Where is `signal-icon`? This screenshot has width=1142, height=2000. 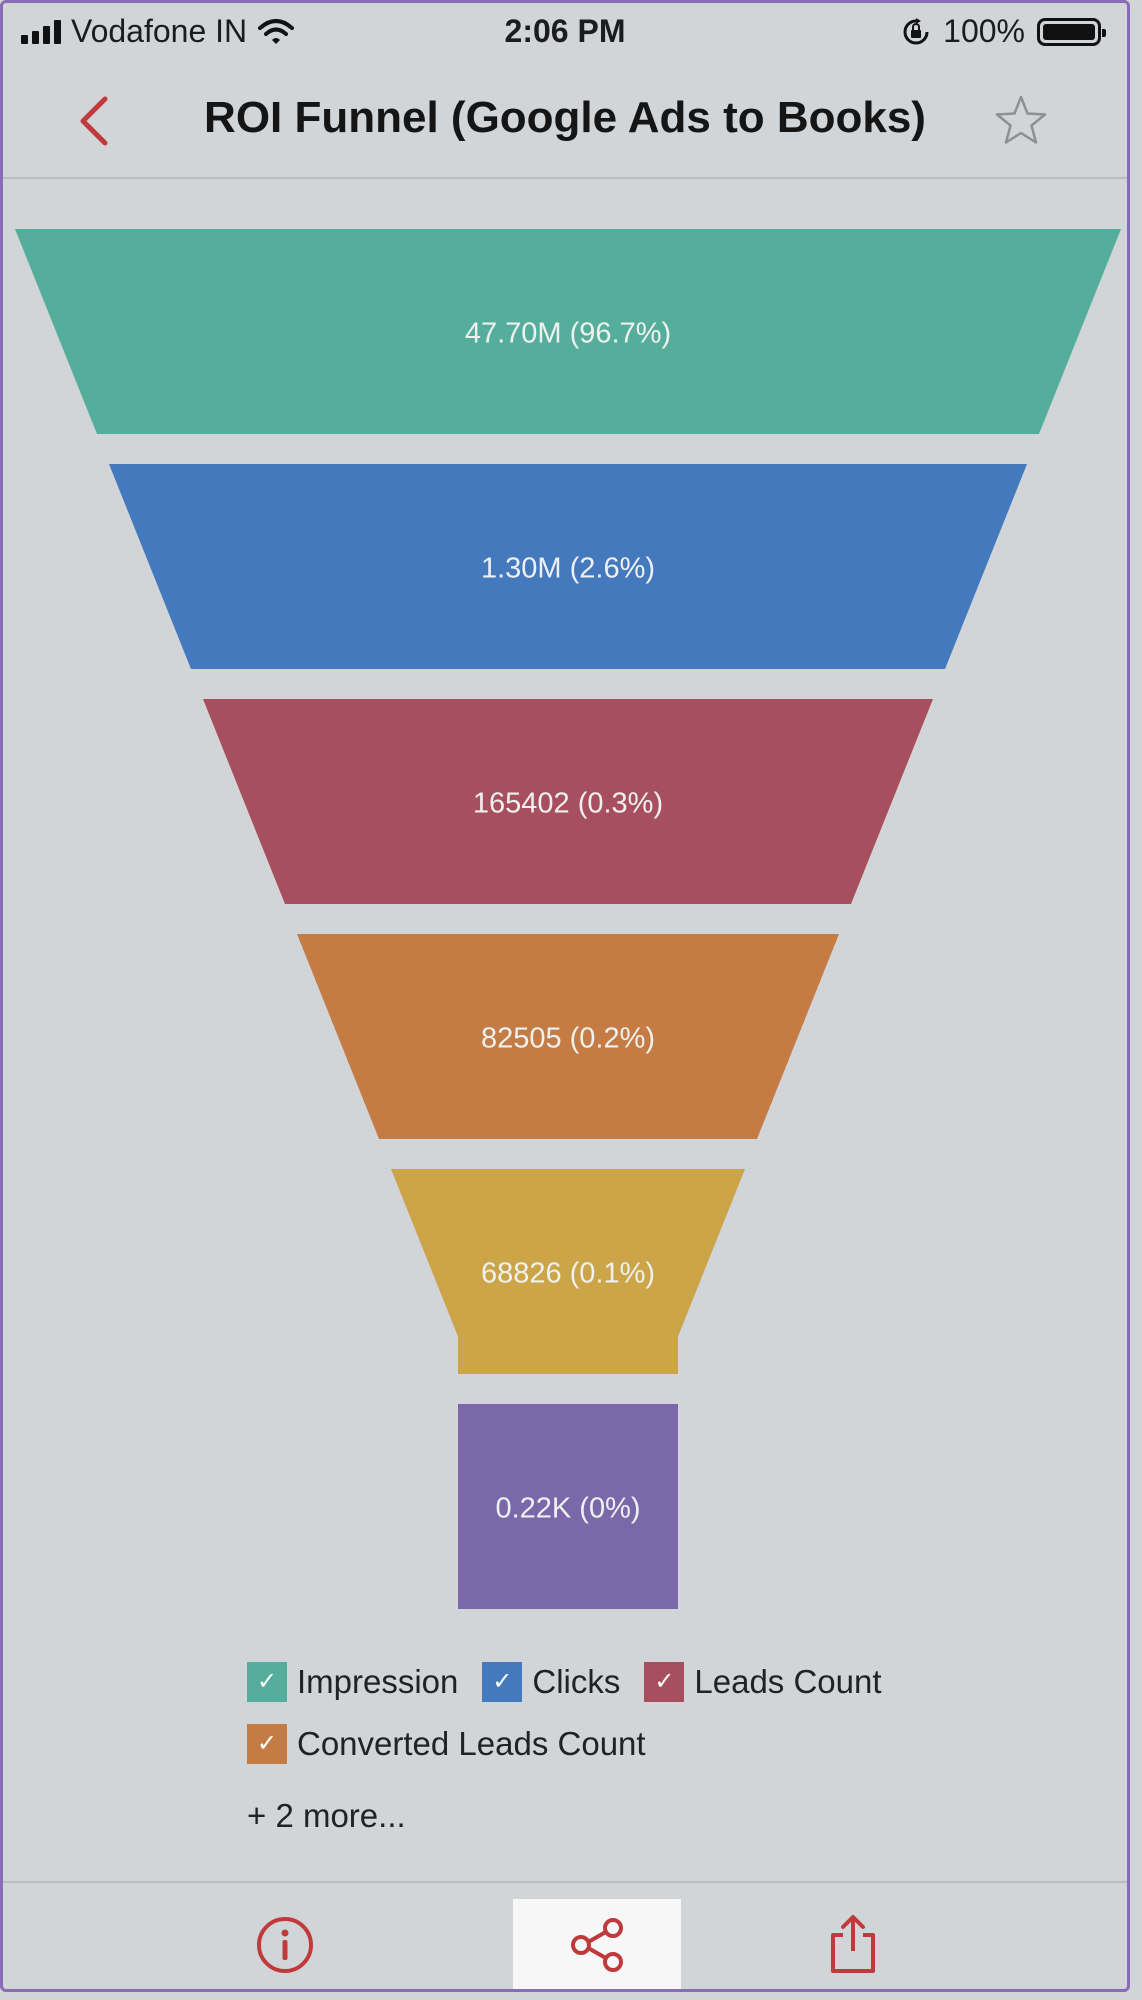
signal-icon is located at coordinates (41, 31).